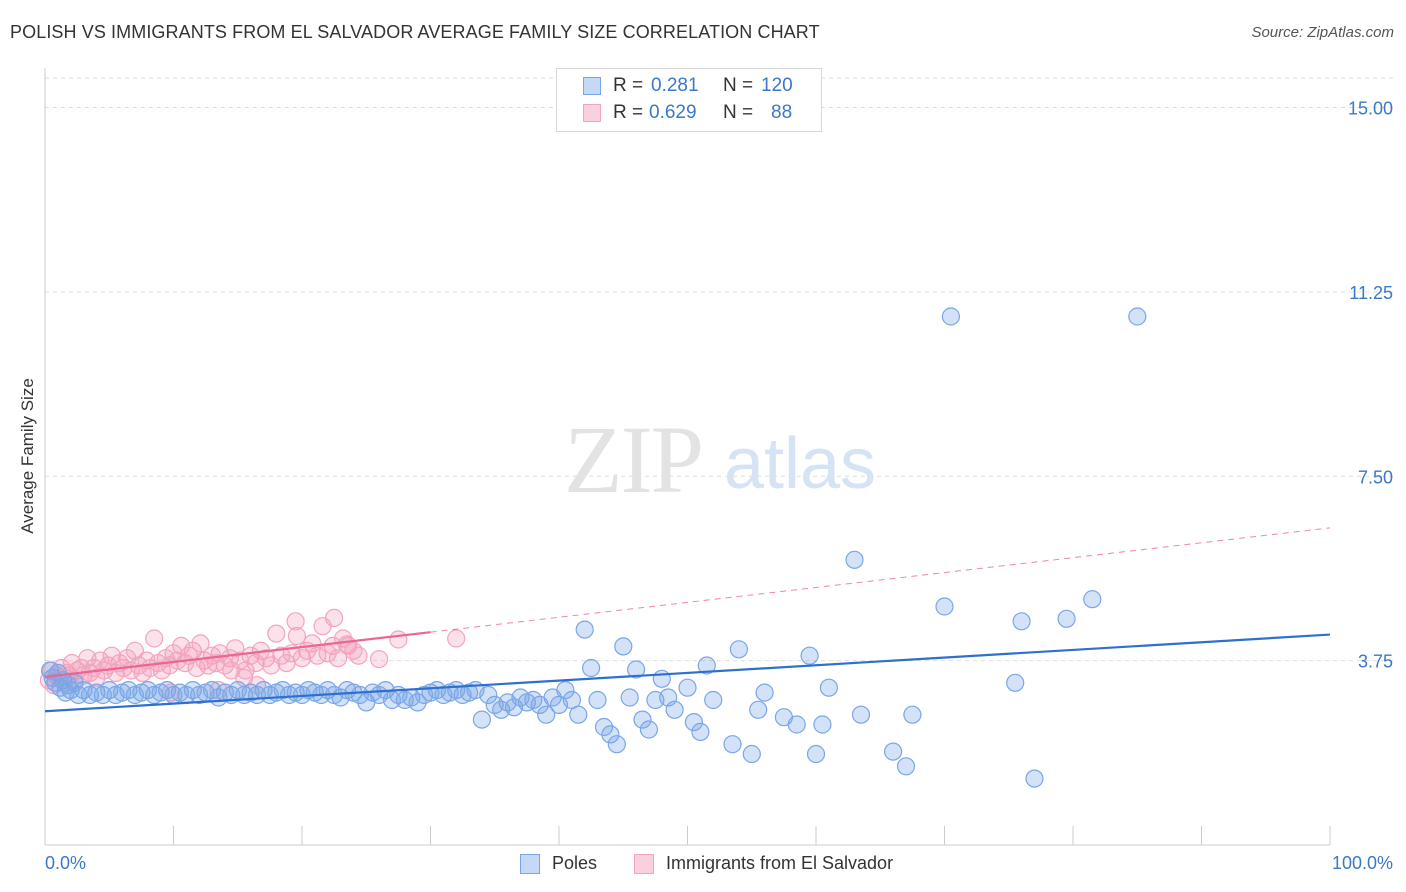 The width and height of the screenshot is (1406, 892). I want to click on x-tick-labels: 0.0% 100.0%, so click(719, 863).